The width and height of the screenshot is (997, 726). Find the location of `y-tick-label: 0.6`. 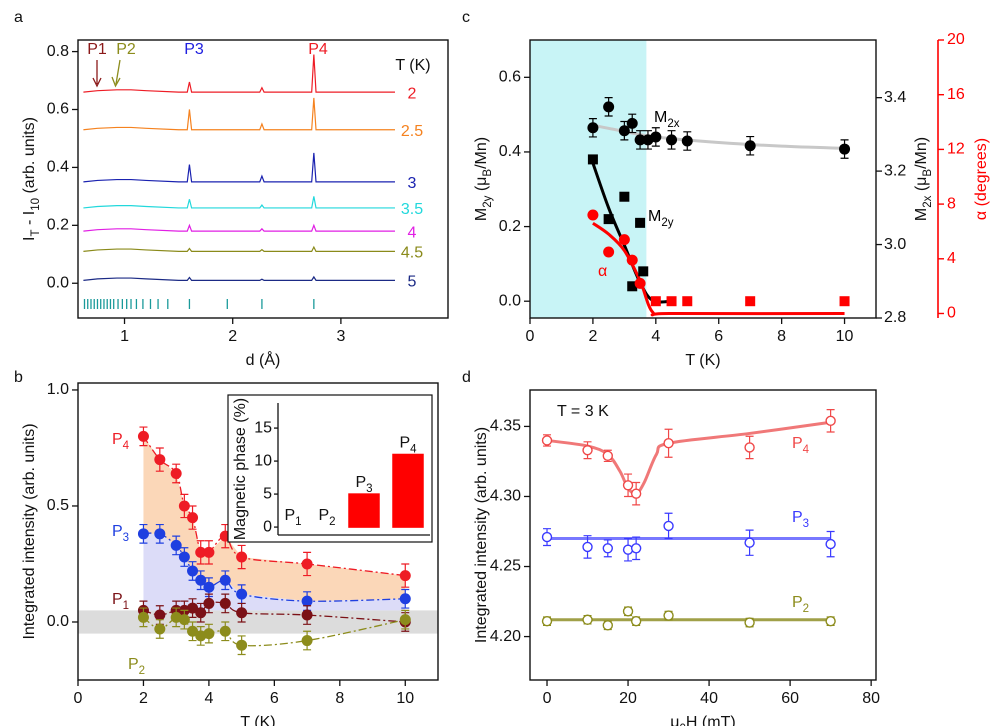

y-tick-label: 0.6 is located at coordinates (510, 77).